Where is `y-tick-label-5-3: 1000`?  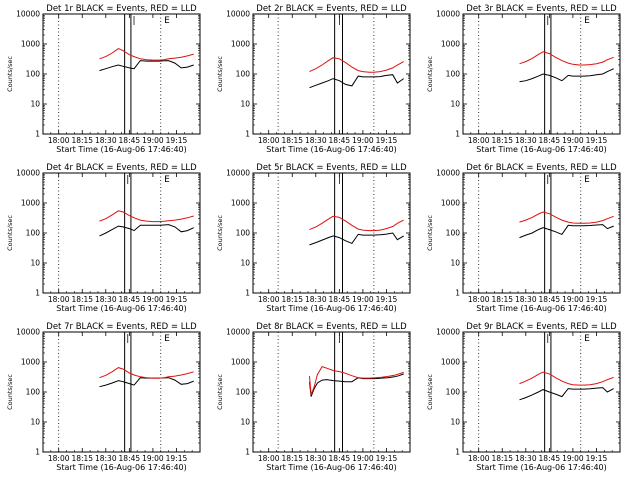 y-tick-label-5-3: 1000 is located at coordinates (240, 203).